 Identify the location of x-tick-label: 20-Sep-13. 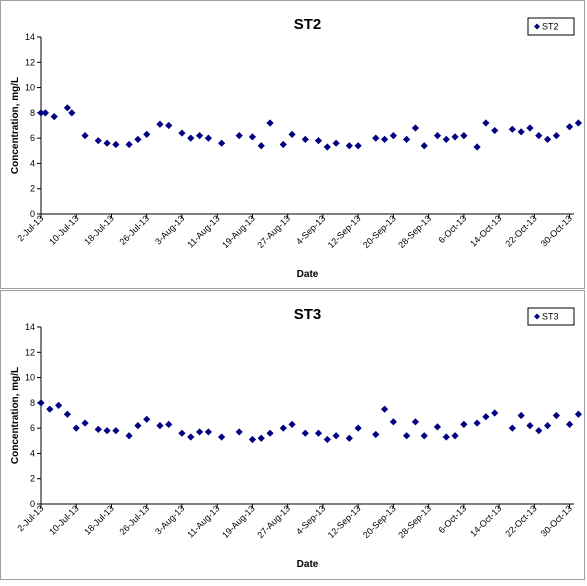
(379, 521).